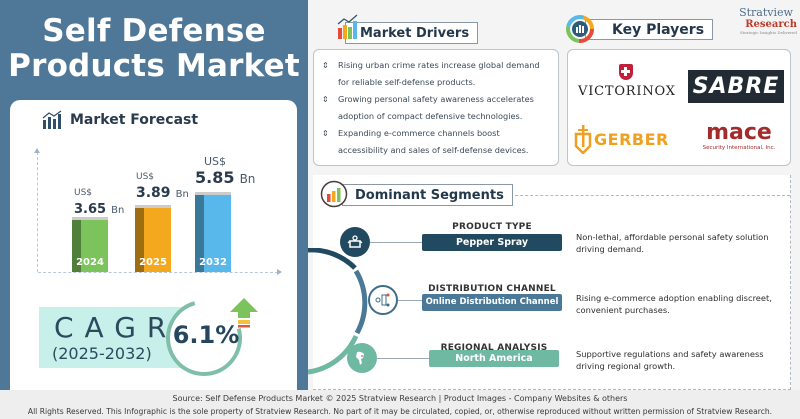 This screenshot has width=800, height=419. I want to click on bar-value-2025: US$ 3.89 Bn, so click(162, 186).